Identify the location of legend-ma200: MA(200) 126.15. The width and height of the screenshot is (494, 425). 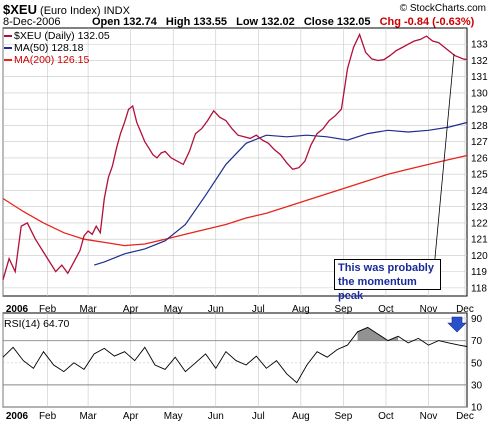
(46, 60).